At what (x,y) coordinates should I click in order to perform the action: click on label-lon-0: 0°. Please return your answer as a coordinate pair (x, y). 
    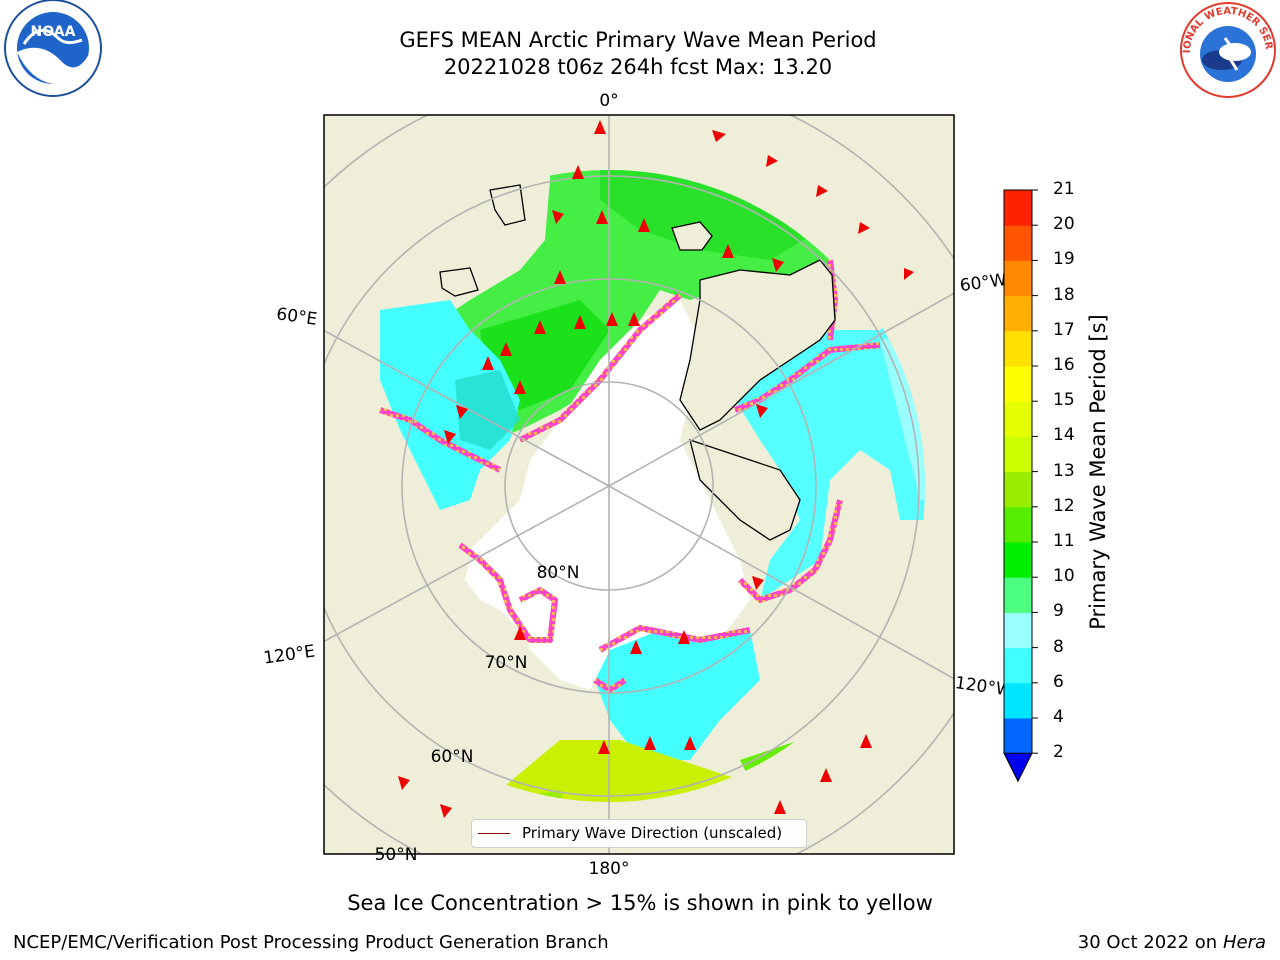
    Looking at the image, I should click on (608, 101).